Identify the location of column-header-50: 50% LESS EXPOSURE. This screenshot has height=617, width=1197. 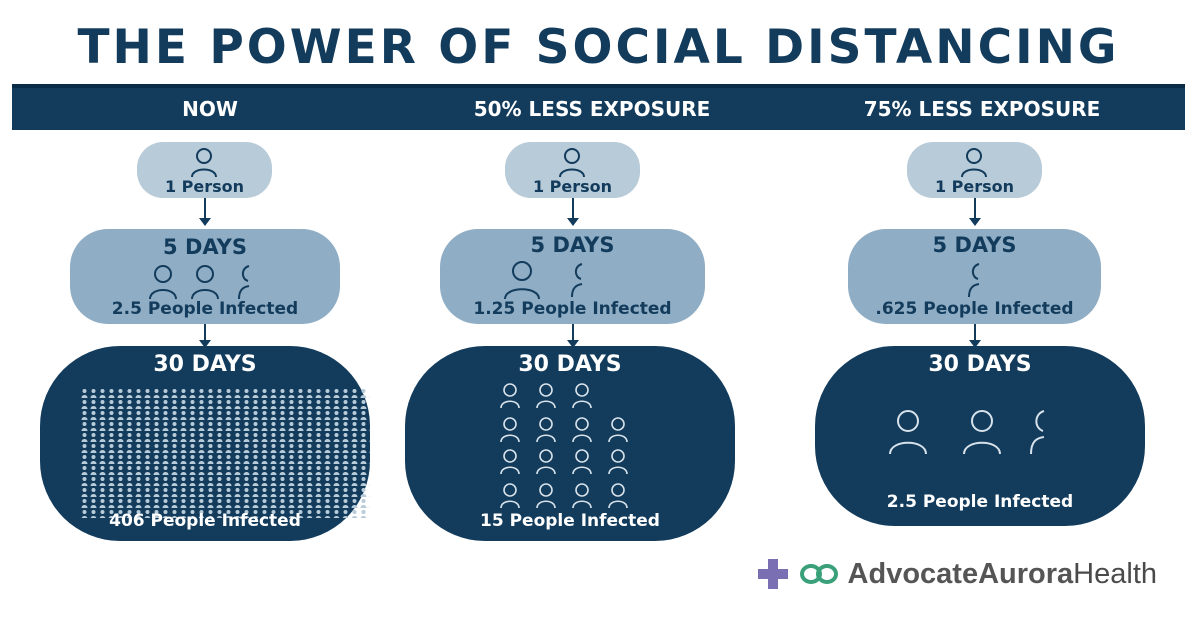
(592, 109).